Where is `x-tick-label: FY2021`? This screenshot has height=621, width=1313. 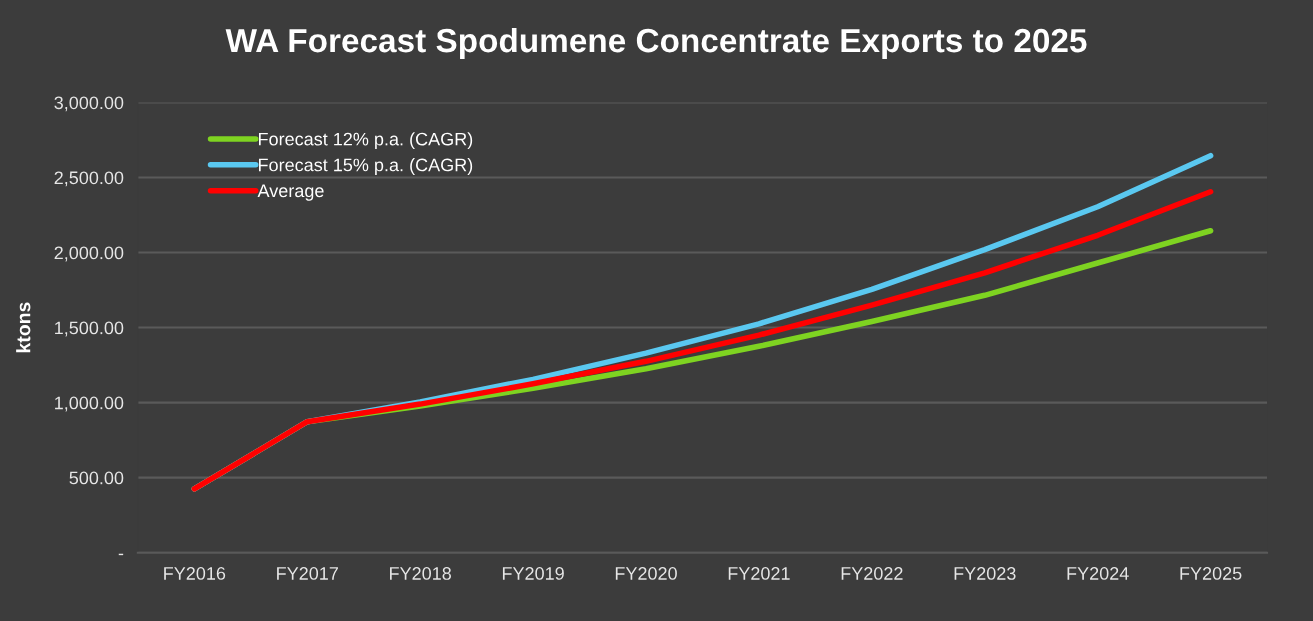
x-tick-label: FY2021 is located at coordinates (759, 573).